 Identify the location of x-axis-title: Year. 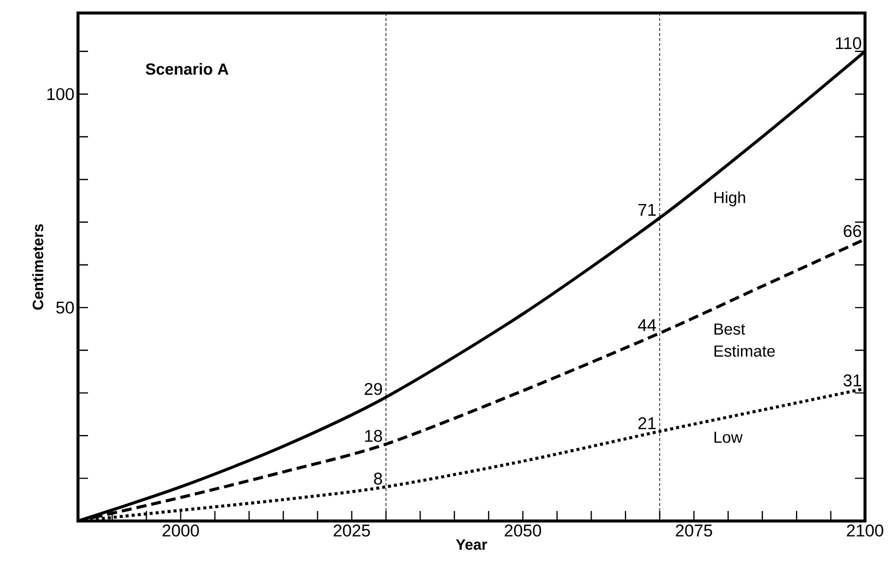
(472, 544).